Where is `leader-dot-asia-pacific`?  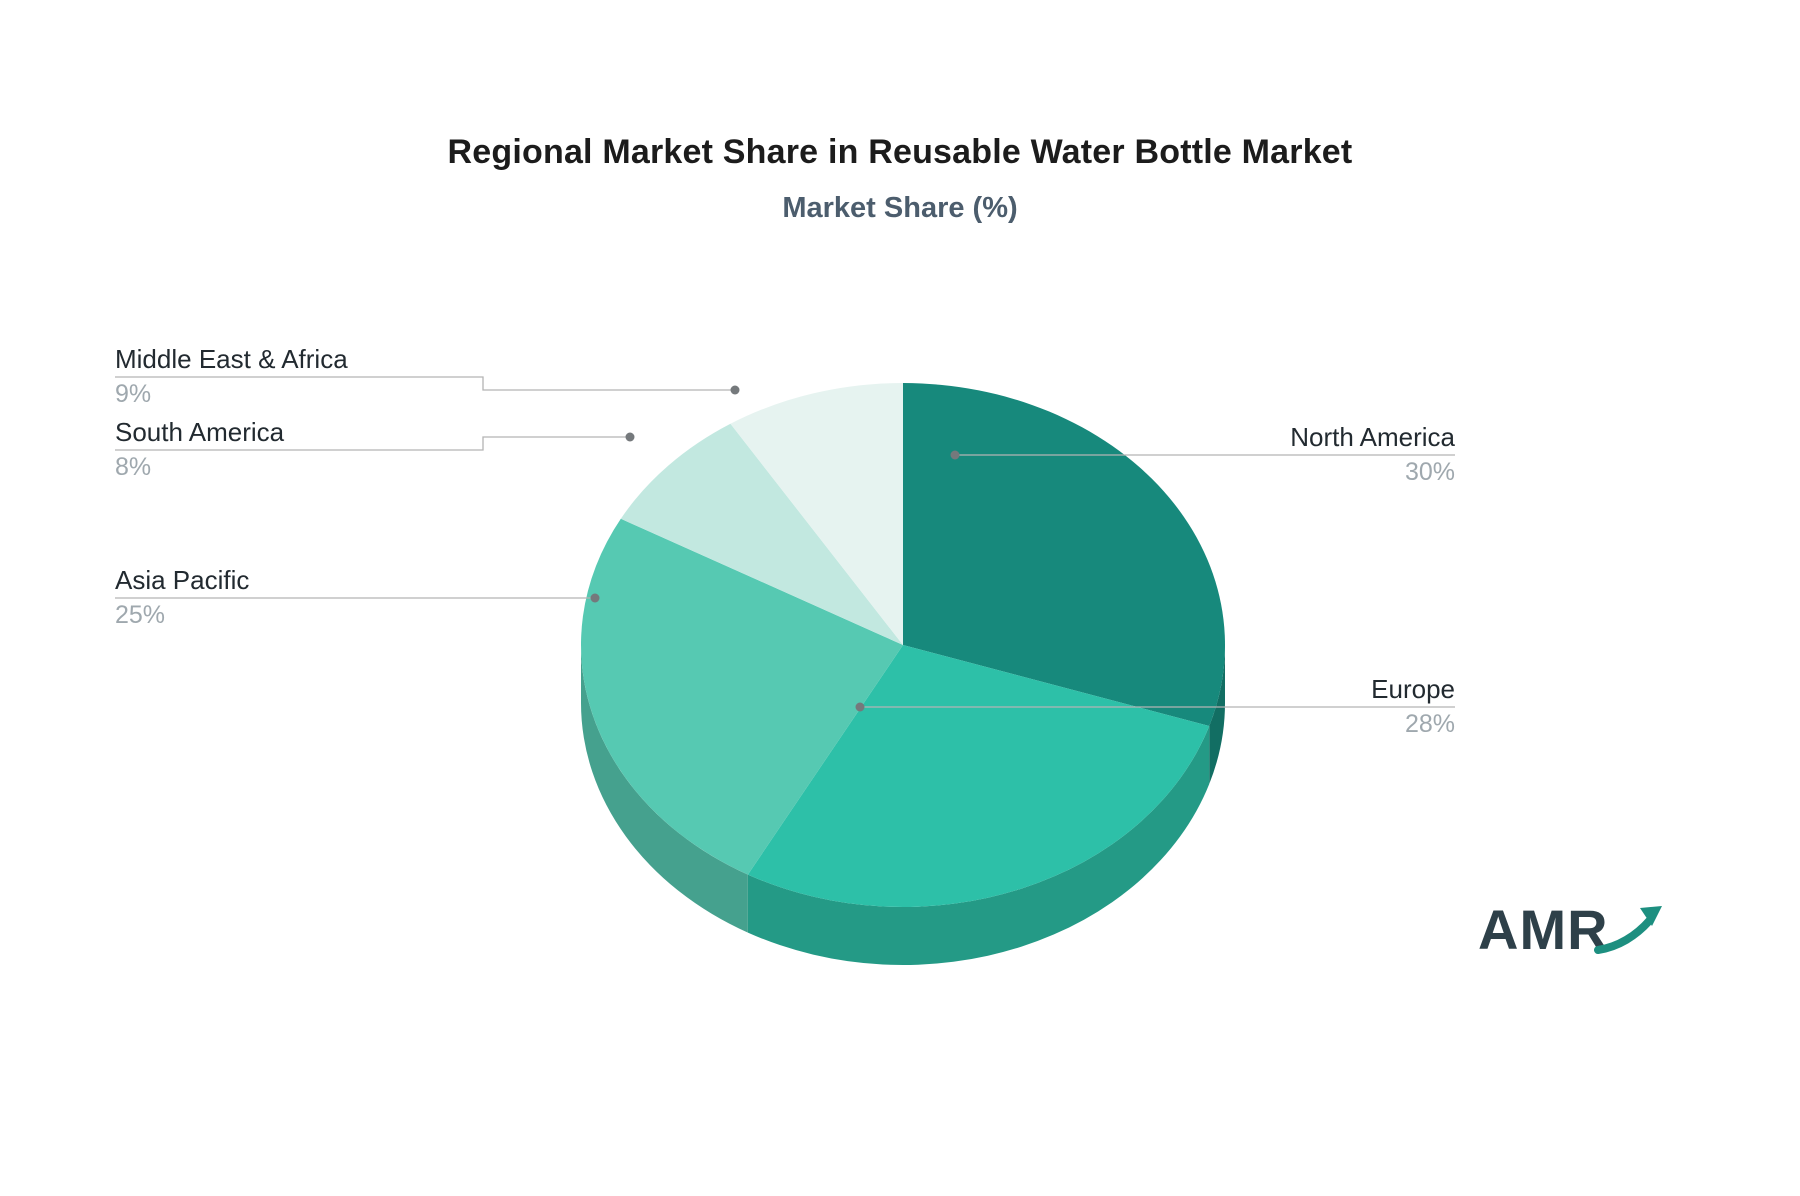
leader-dot-asia-pacific is located at coordinates (595, 598).